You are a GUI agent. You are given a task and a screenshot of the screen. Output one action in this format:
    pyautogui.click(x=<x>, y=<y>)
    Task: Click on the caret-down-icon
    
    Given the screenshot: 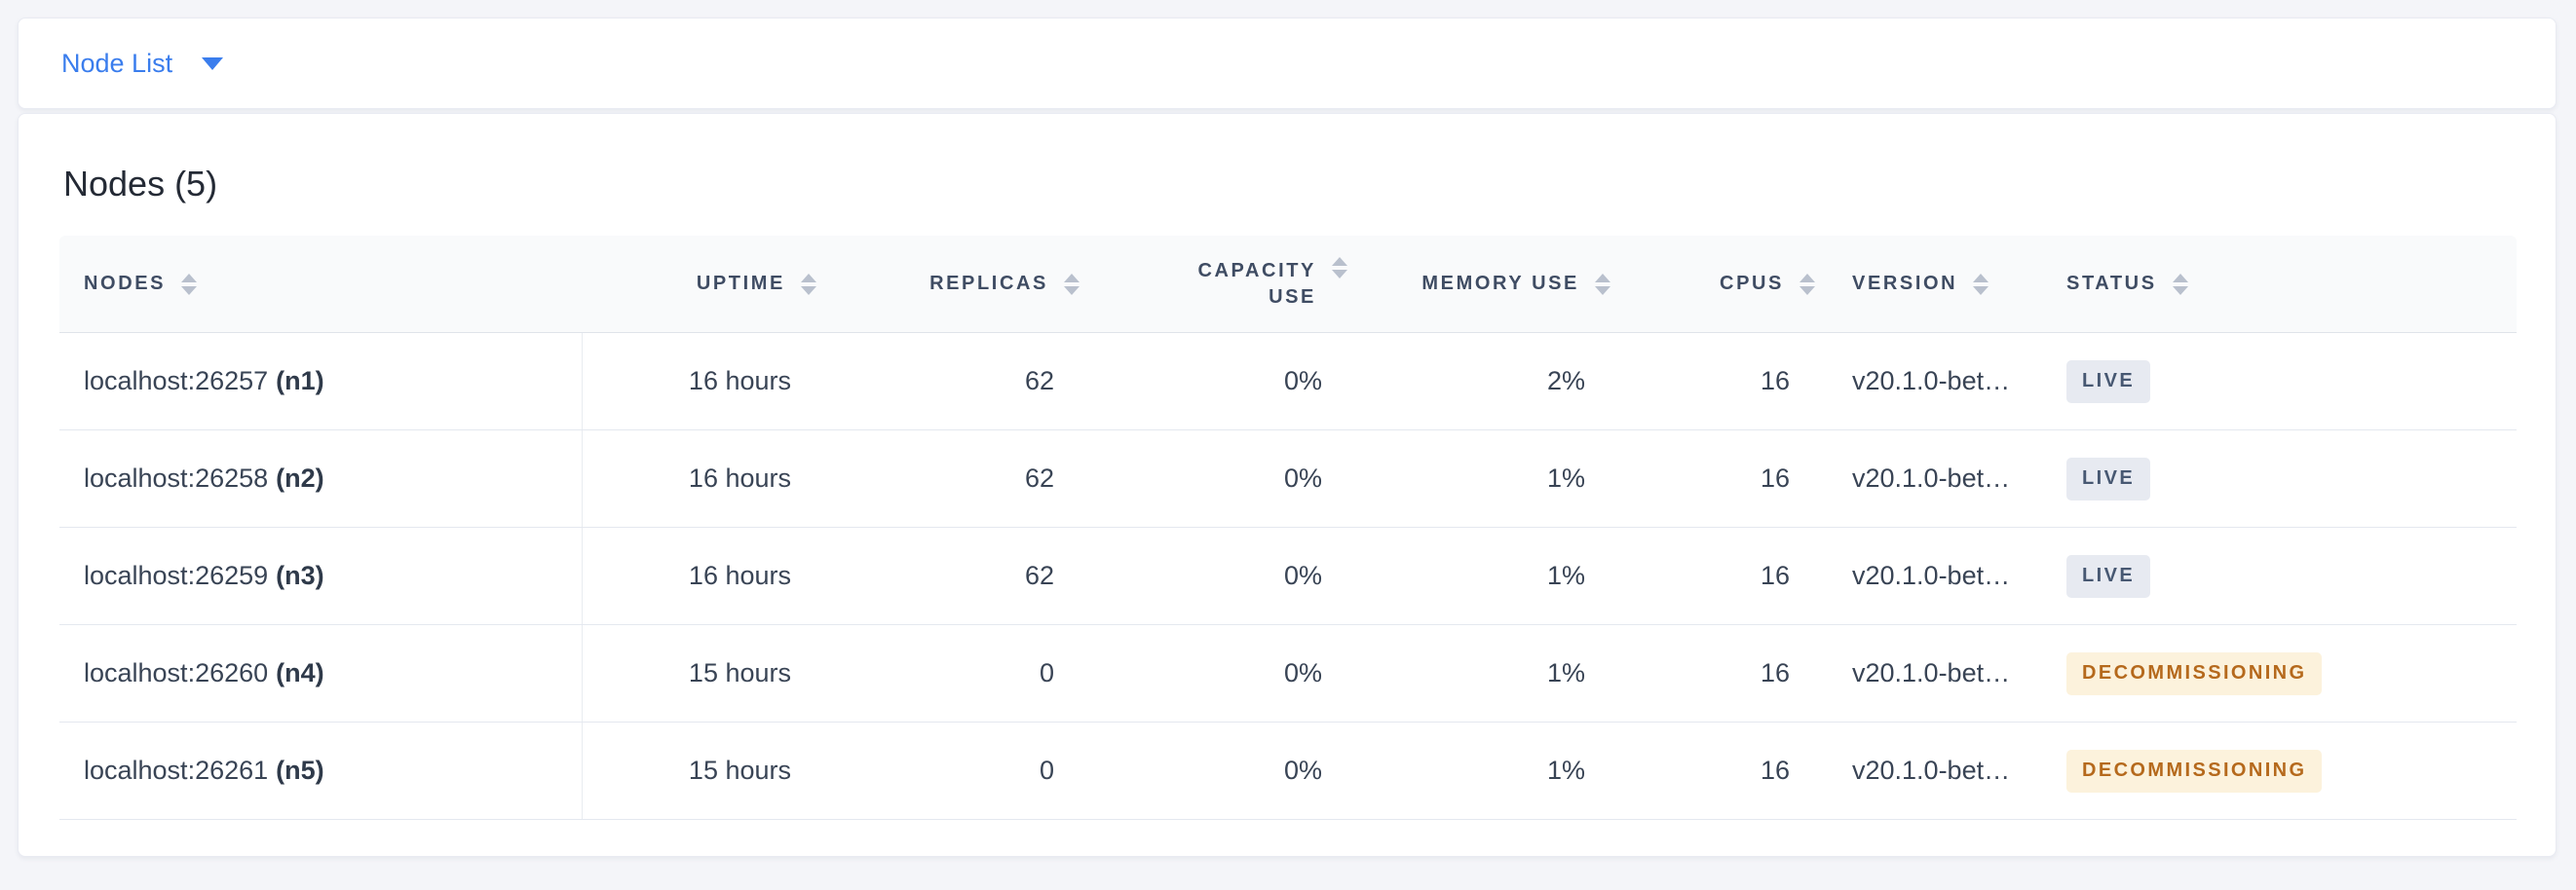 What is the action you would take?
    pyautogui.click(x=213, y=63)
    